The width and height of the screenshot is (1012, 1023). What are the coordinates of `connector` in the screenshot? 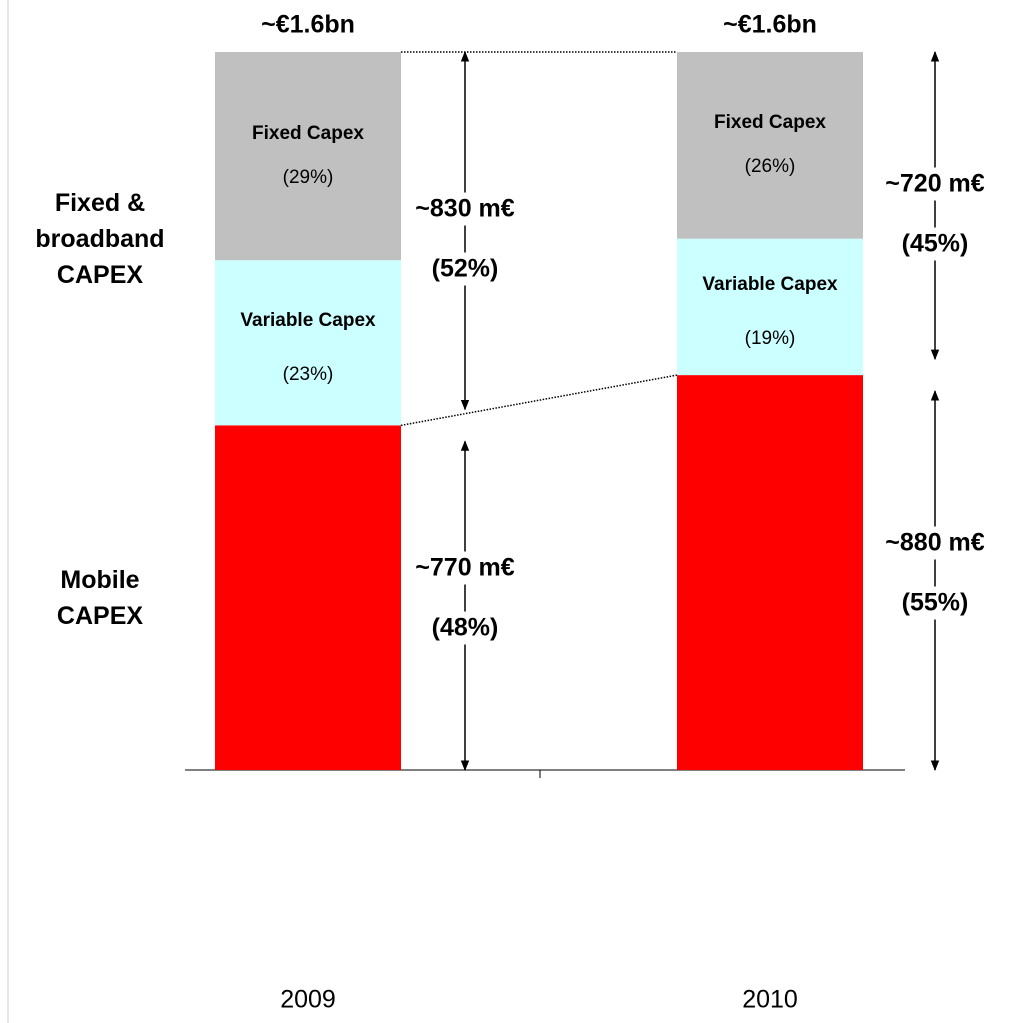 It's located at (539, 400).